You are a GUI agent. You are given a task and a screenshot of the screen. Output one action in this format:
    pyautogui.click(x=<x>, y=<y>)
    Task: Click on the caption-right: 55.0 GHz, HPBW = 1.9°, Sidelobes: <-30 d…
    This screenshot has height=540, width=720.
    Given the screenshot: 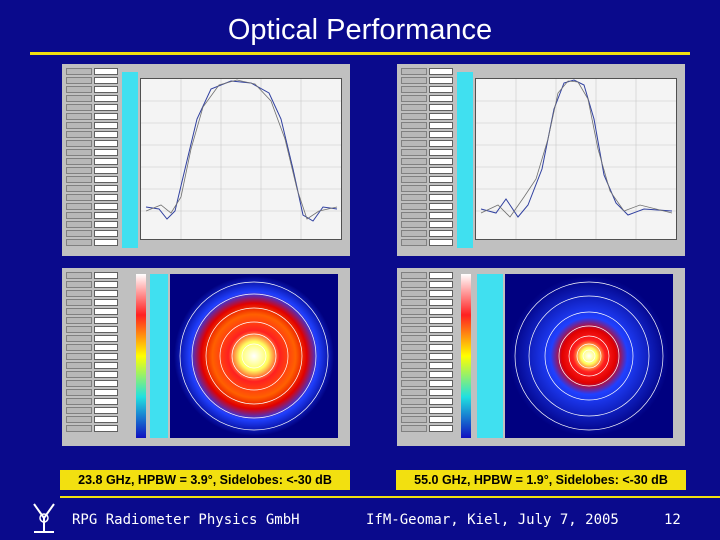 What is the action you would take?
    pyautogui.click(x=541, y=480)
    